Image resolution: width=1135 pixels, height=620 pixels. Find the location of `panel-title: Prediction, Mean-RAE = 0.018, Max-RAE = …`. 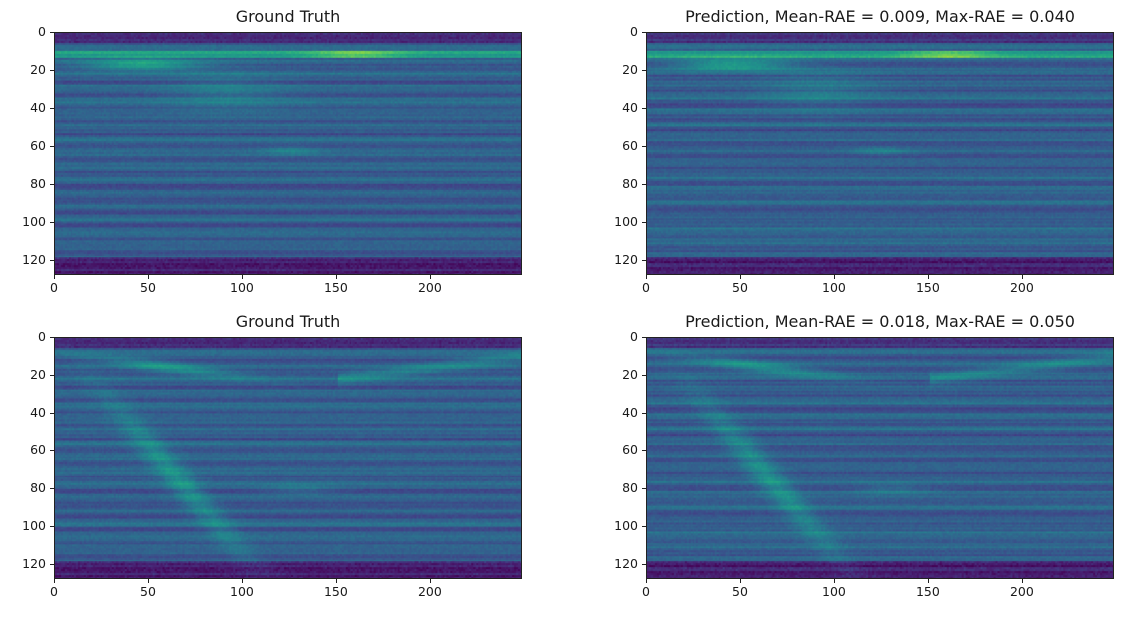

panel-title: Prediction, Mean-RAE = 0.018, Max-RAE = … is located at coordinates (880, 321).